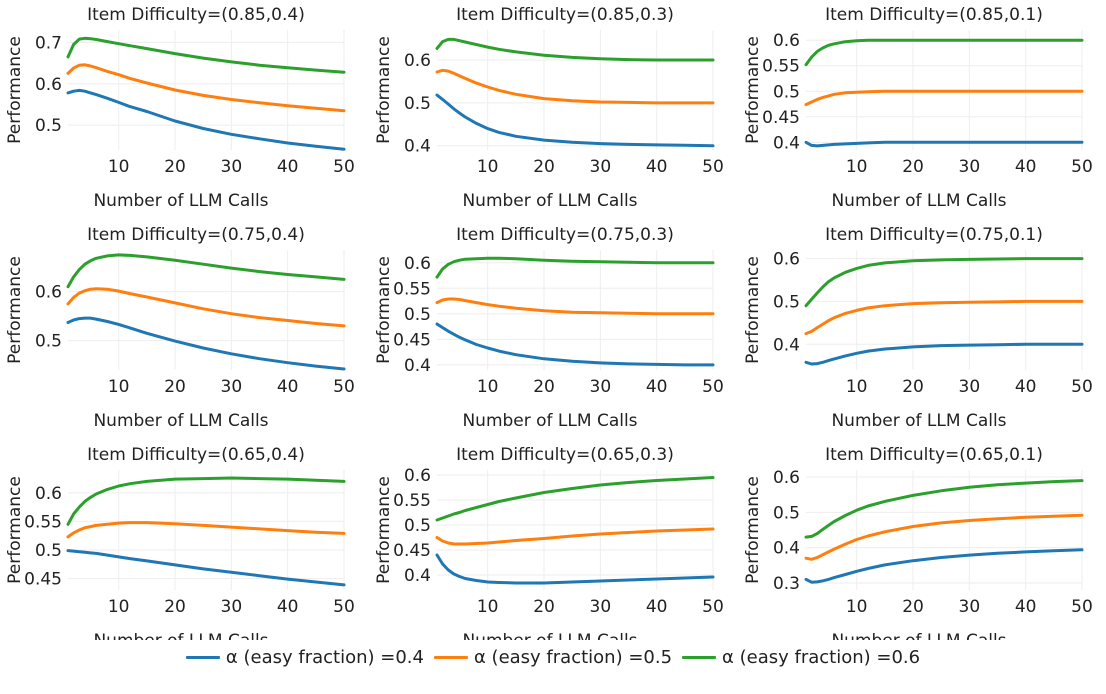  I want to click on legend-item-2: α (easy fraction) =0.6, so click(801, 657).